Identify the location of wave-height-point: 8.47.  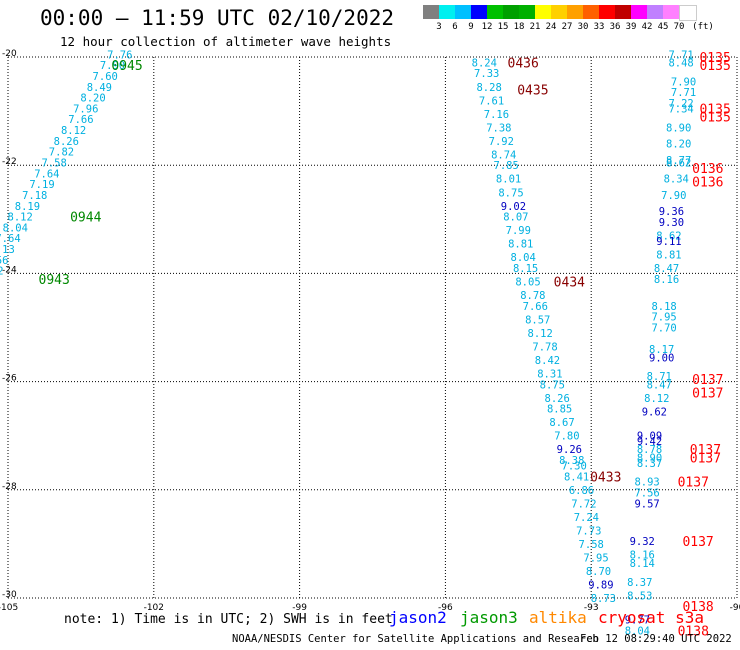
(666, 269).